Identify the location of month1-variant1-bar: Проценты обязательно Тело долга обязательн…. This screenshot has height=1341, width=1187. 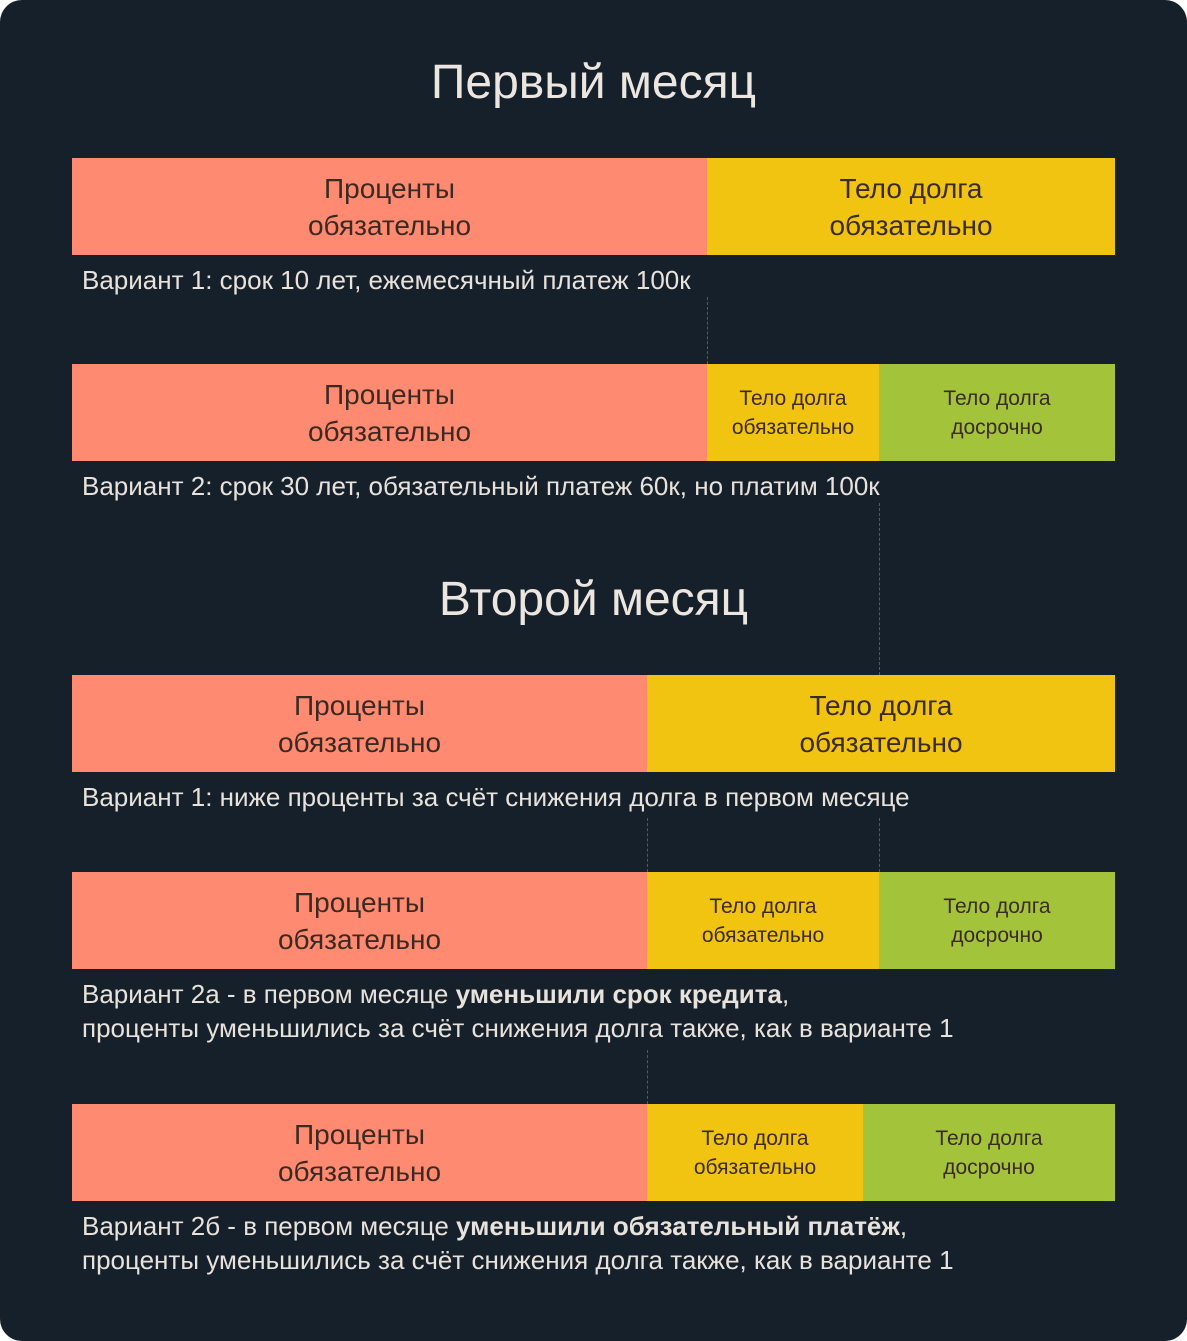
(593, 206).